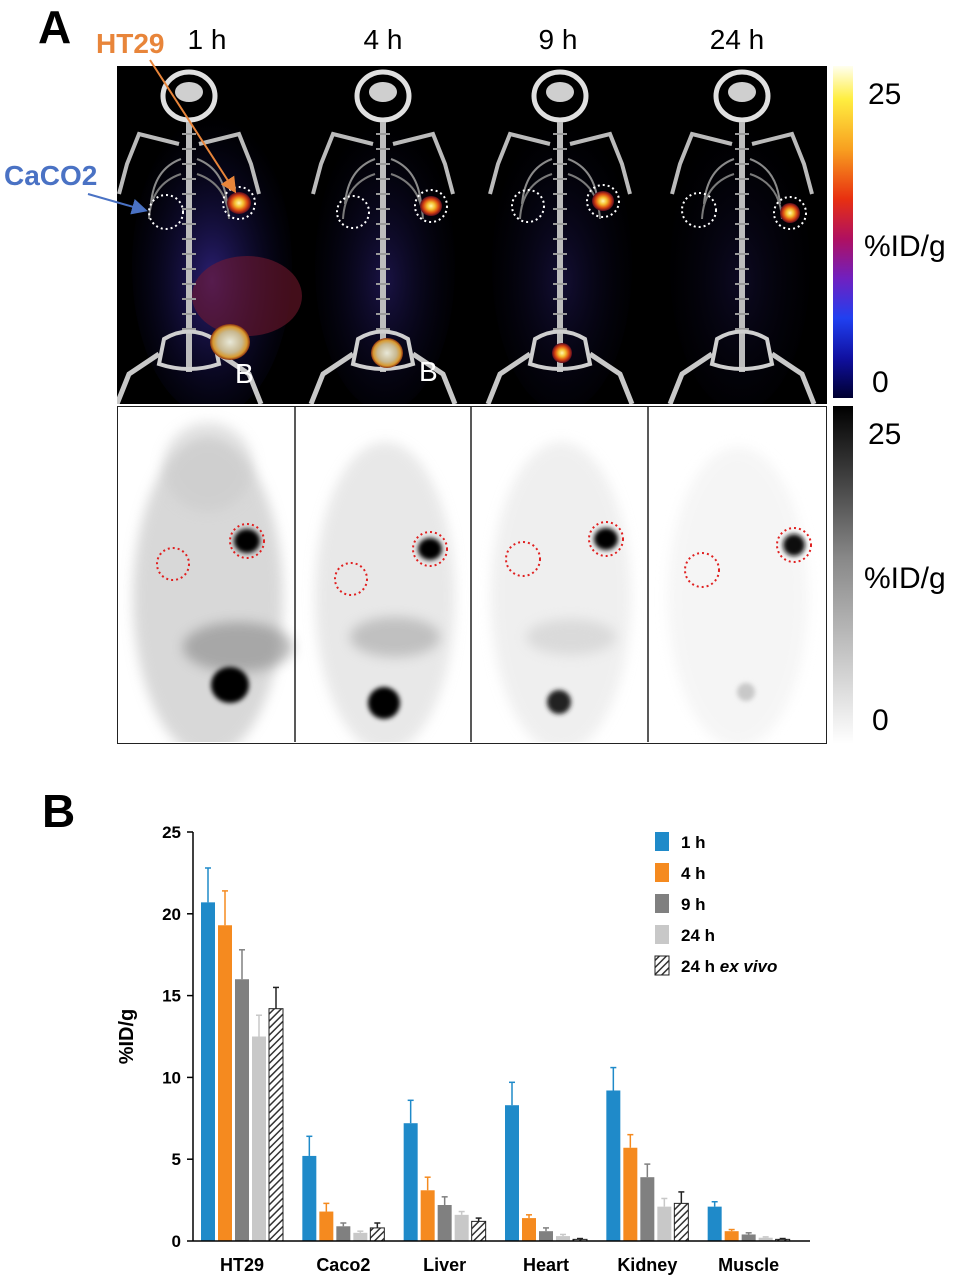 The image size is (961, 1280). I want to click on gray-9h, so click(561, 597).